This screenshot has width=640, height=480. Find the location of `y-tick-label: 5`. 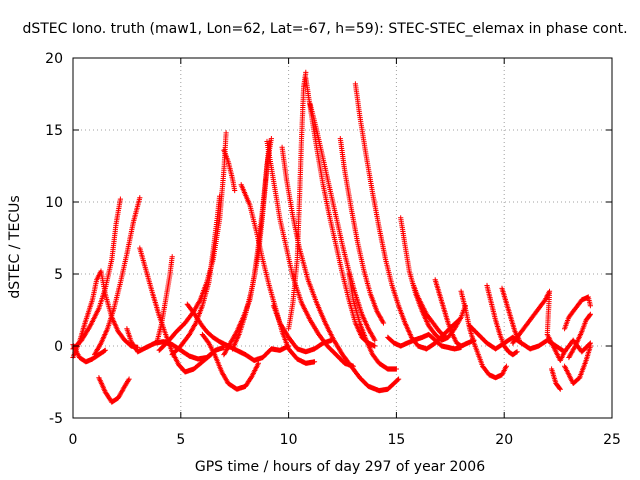

y-tick-label: 5 is located at coordinates (58, 275).